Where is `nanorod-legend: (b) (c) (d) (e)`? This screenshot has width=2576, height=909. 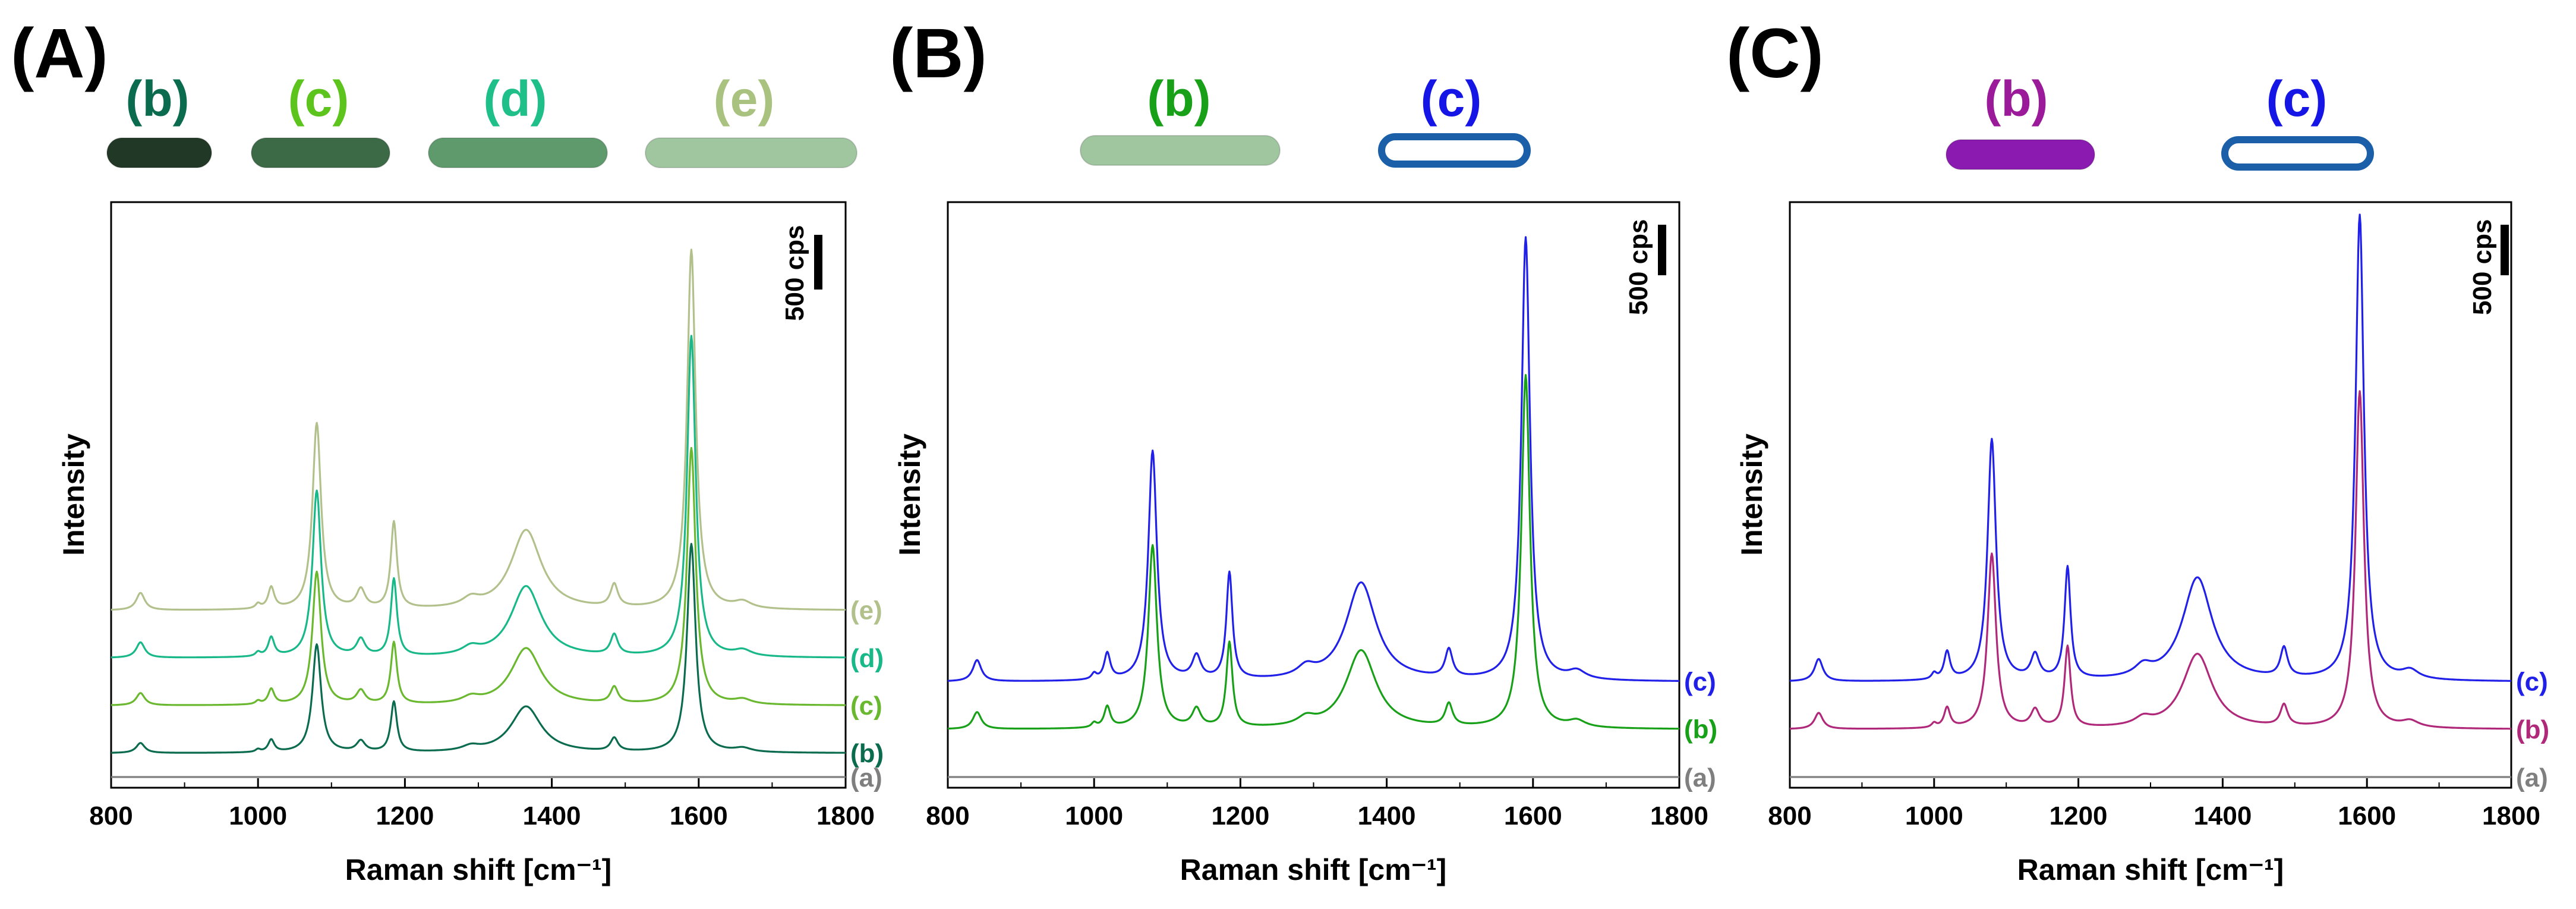 nanorod-legend: (b) (c) (d) (e) is located at coordinates (481, 119).